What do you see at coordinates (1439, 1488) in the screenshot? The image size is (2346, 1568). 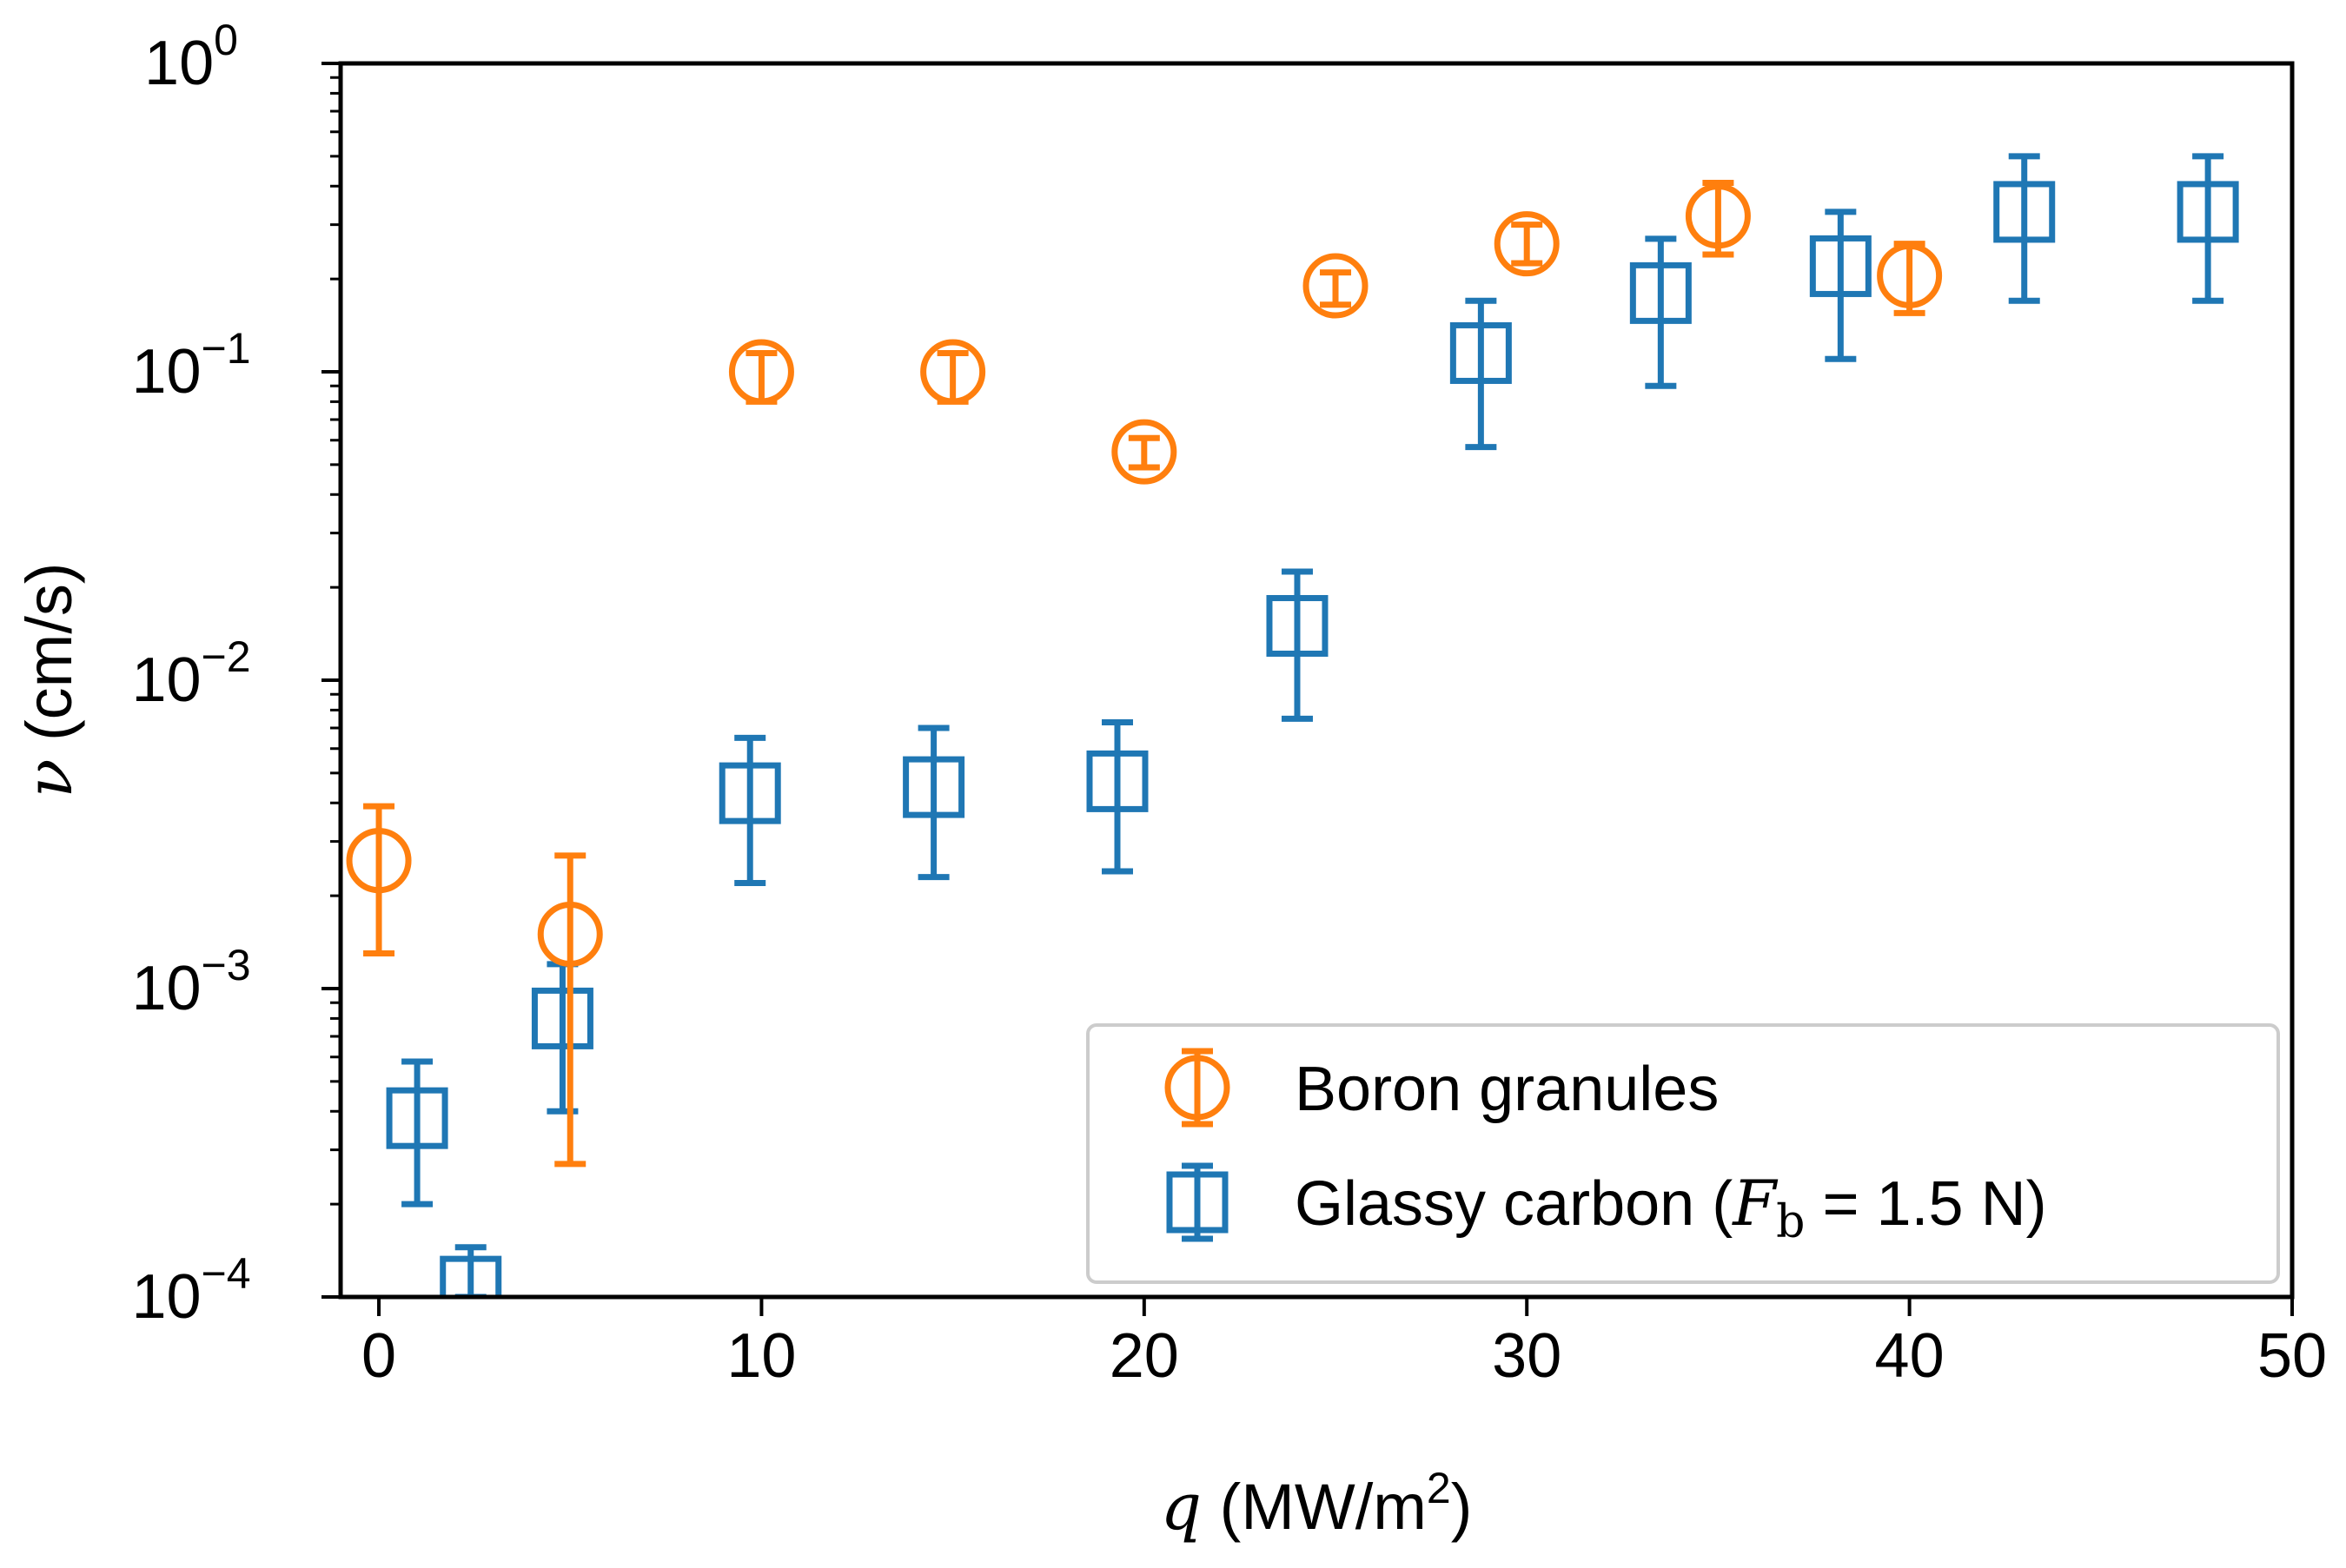 I see `x-axis-unit-exponent: 2` at bounding box center [1439, 1488].